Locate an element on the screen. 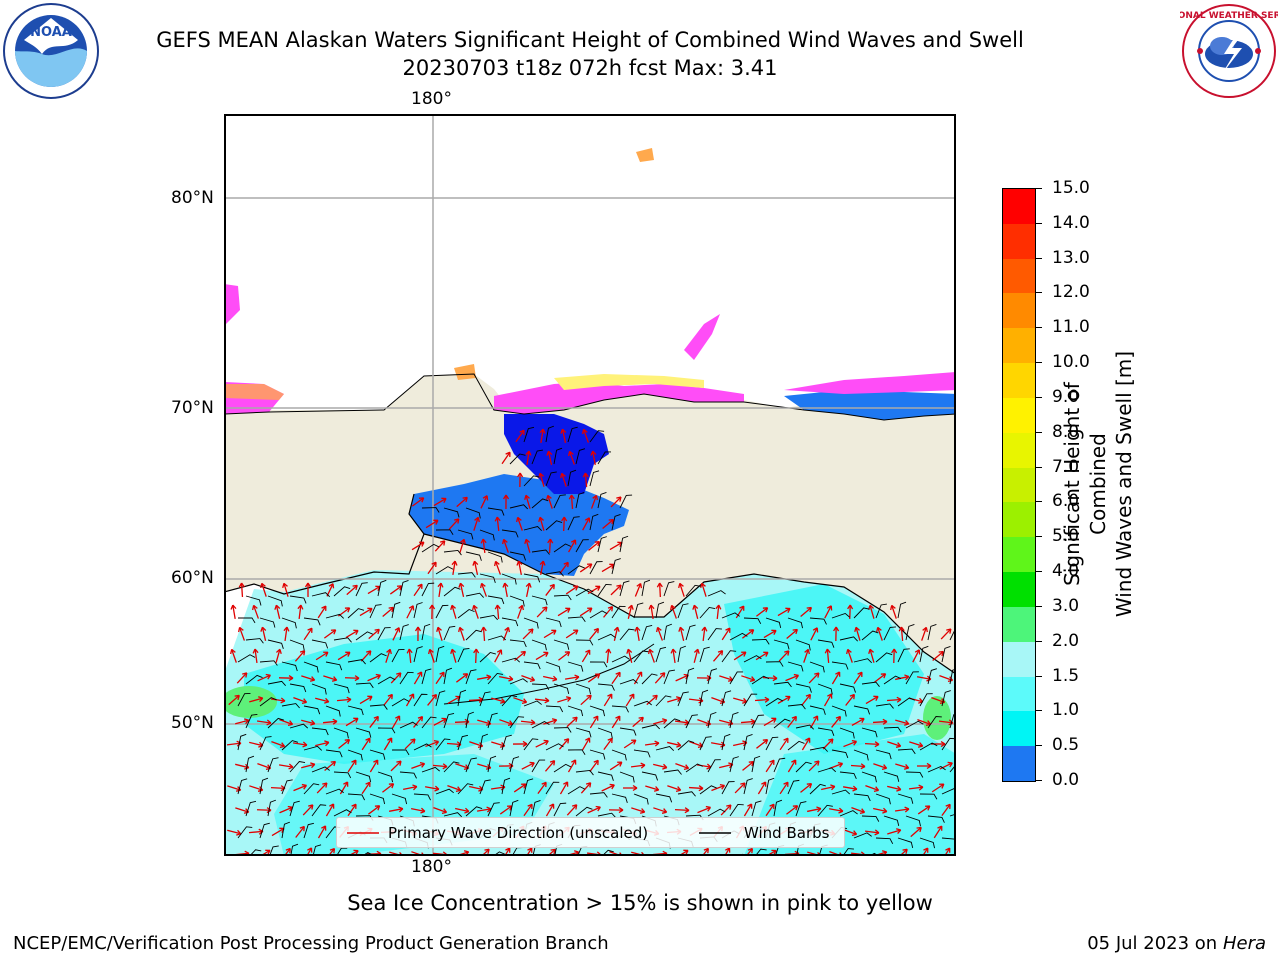 This screenshot has height=960, width=1280. footer-date: 05 Jul 2023 on Hera is located at coordinates (1176, 943).